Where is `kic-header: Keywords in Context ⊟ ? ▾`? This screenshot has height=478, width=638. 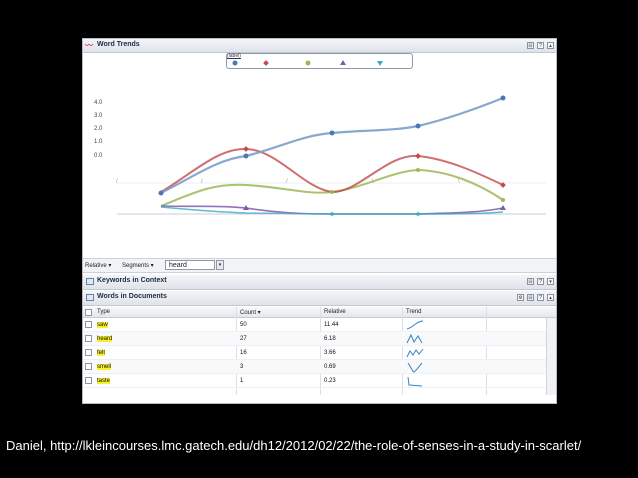 kic-header: Keywords in Context ⊟ ? ▾ is located at coordinates (319, 282).